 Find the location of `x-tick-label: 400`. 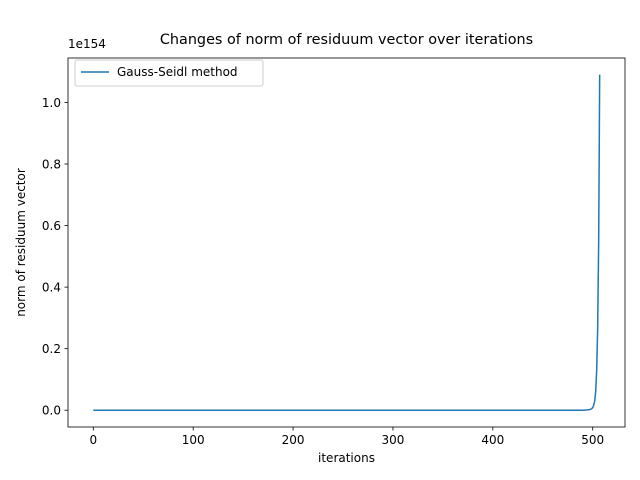

x-tick-label: 400 is located at coordinates (492, 440).